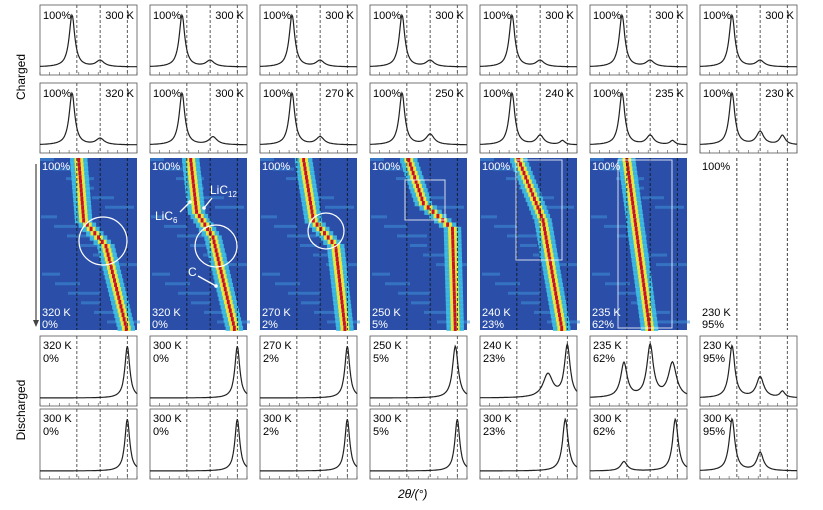  What do you see at coordinates (339, 207) in the screenshot?
I see `heatmap-panel-2-noise` at bounding box center [339, 207].